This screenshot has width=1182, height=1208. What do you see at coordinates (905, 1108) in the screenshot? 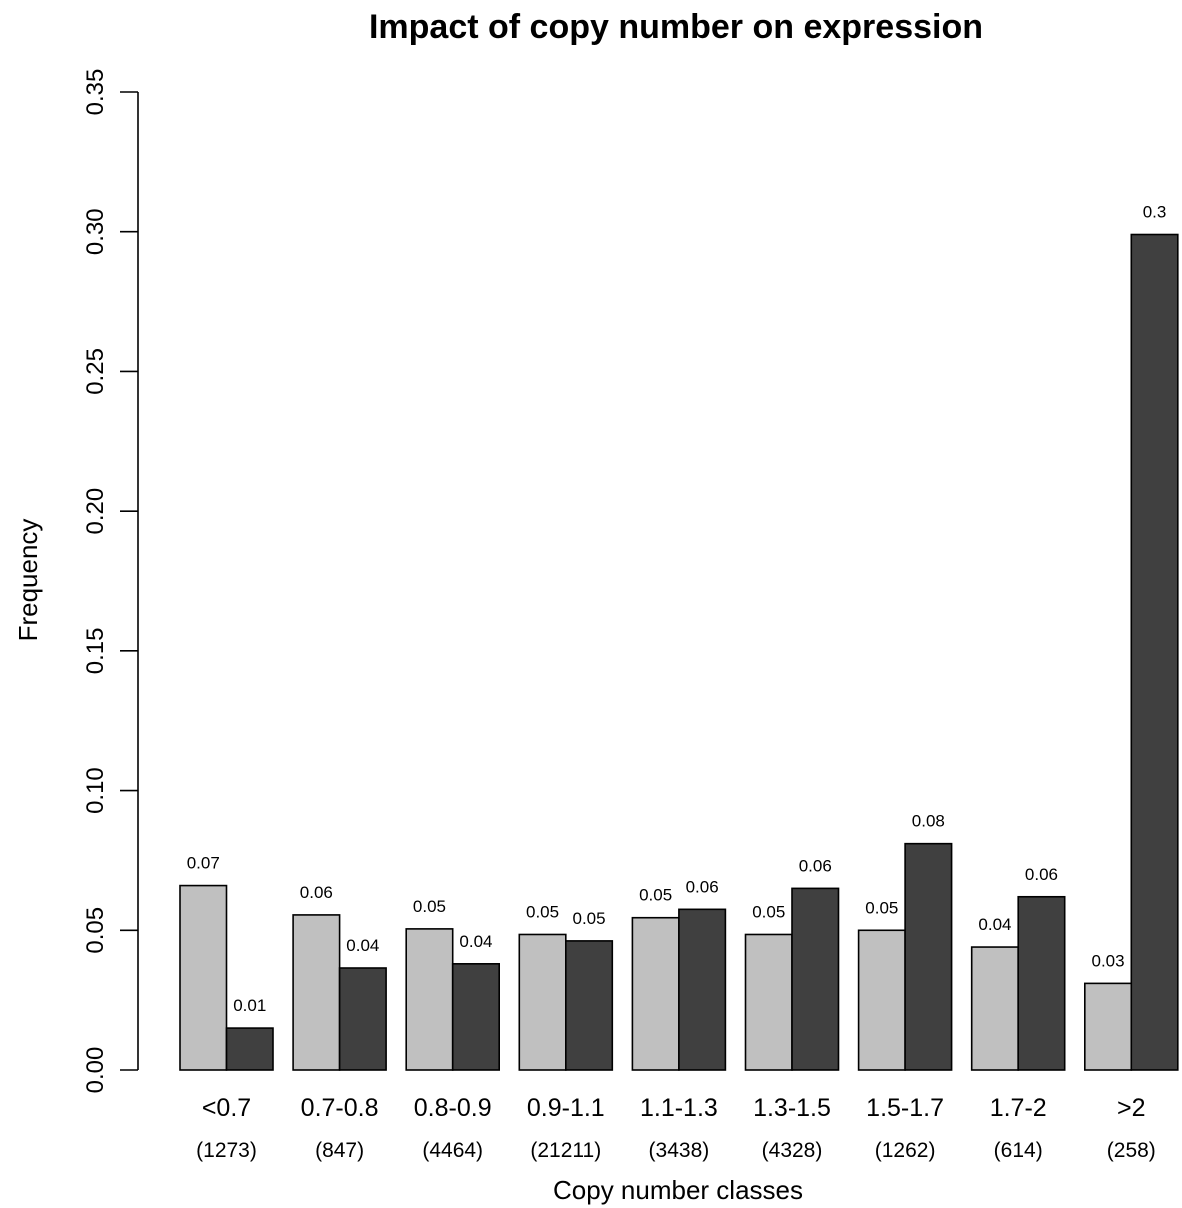
I see `x-category-label: 1.5-1.7` at bounding box center [905, 1108].